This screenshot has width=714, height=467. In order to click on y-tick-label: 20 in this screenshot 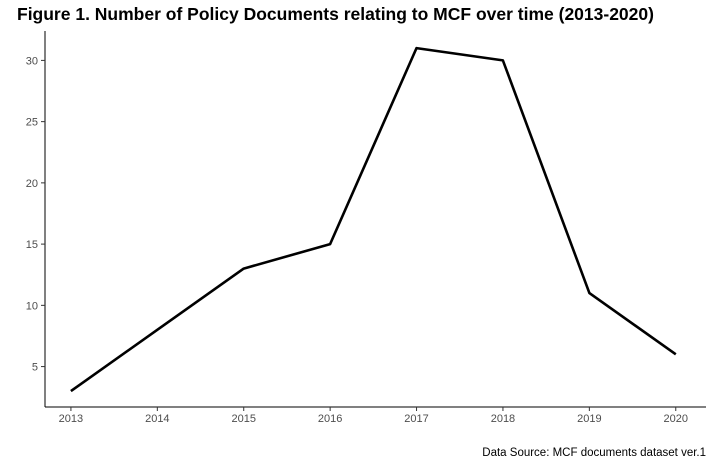, I will do `click(32, 184)`.